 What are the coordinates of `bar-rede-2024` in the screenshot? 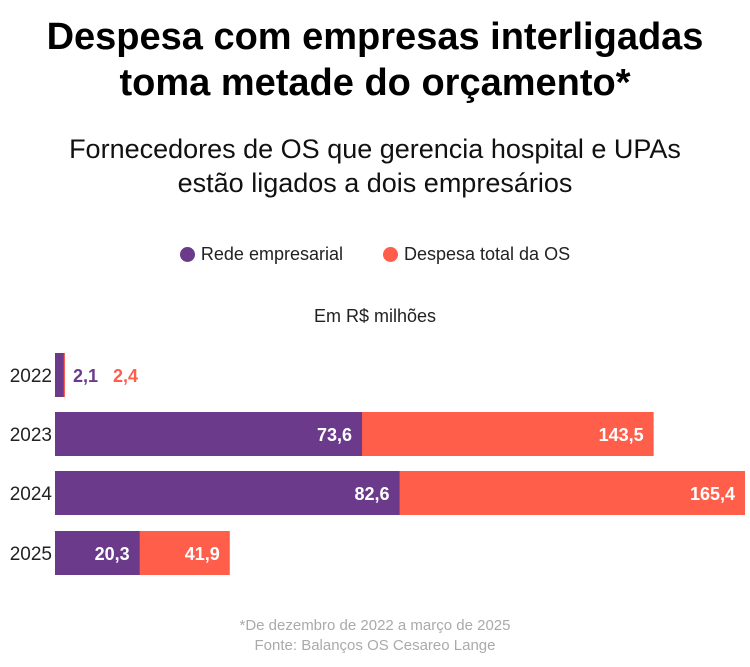 It's located at (227, 493).